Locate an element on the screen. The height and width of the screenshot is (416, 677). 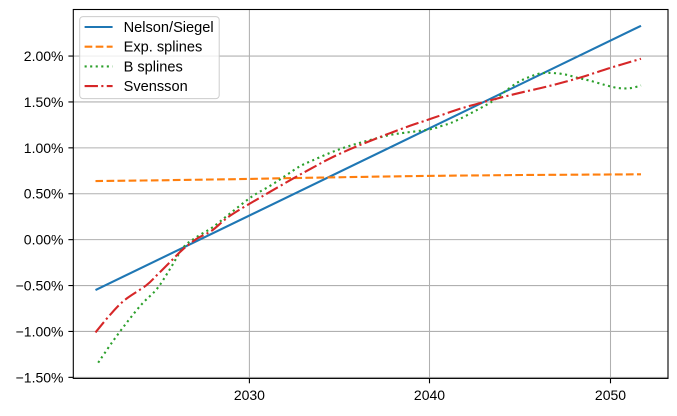
svg-text: 2050 is located at coordinates (610, 395).